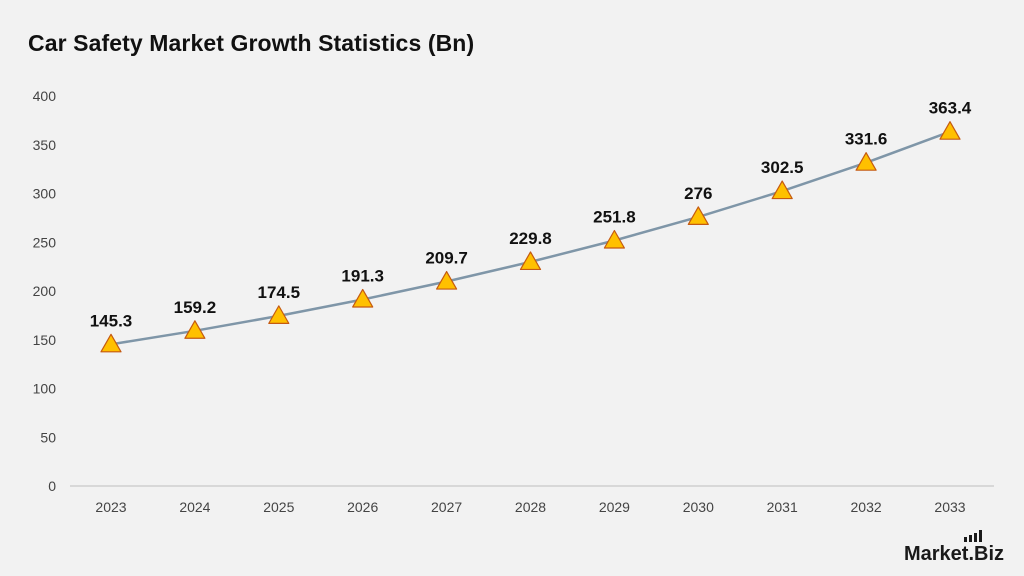 This screenshot has width=1024, height=576. What do you see at coordinates (45, 194) in the screenshot?
I see `y-tick-label: 300` at bounding box center [45, 194].